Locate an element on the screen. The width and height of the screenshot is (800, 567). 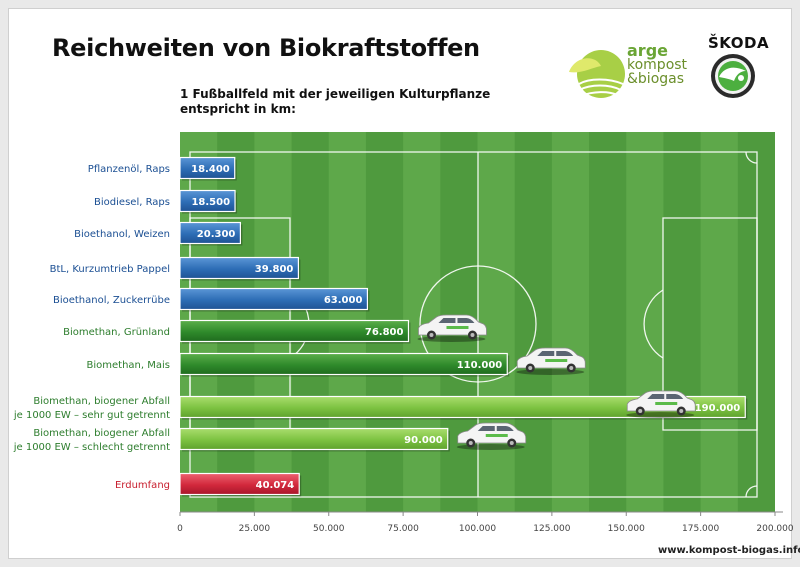
category-label: Biomethan, Grünland is located at coordinates (116, 332).